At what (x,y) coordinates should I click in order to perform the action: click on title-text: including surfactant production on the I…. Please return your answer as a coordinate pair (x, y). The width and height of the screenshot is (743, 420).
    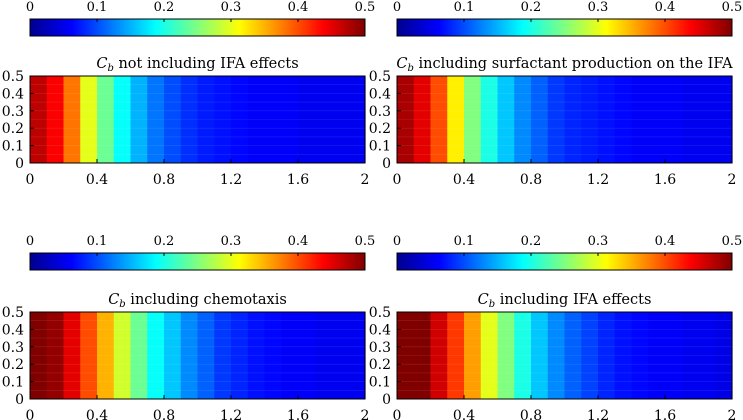
    Looking at the image, I should click on (573, 64).